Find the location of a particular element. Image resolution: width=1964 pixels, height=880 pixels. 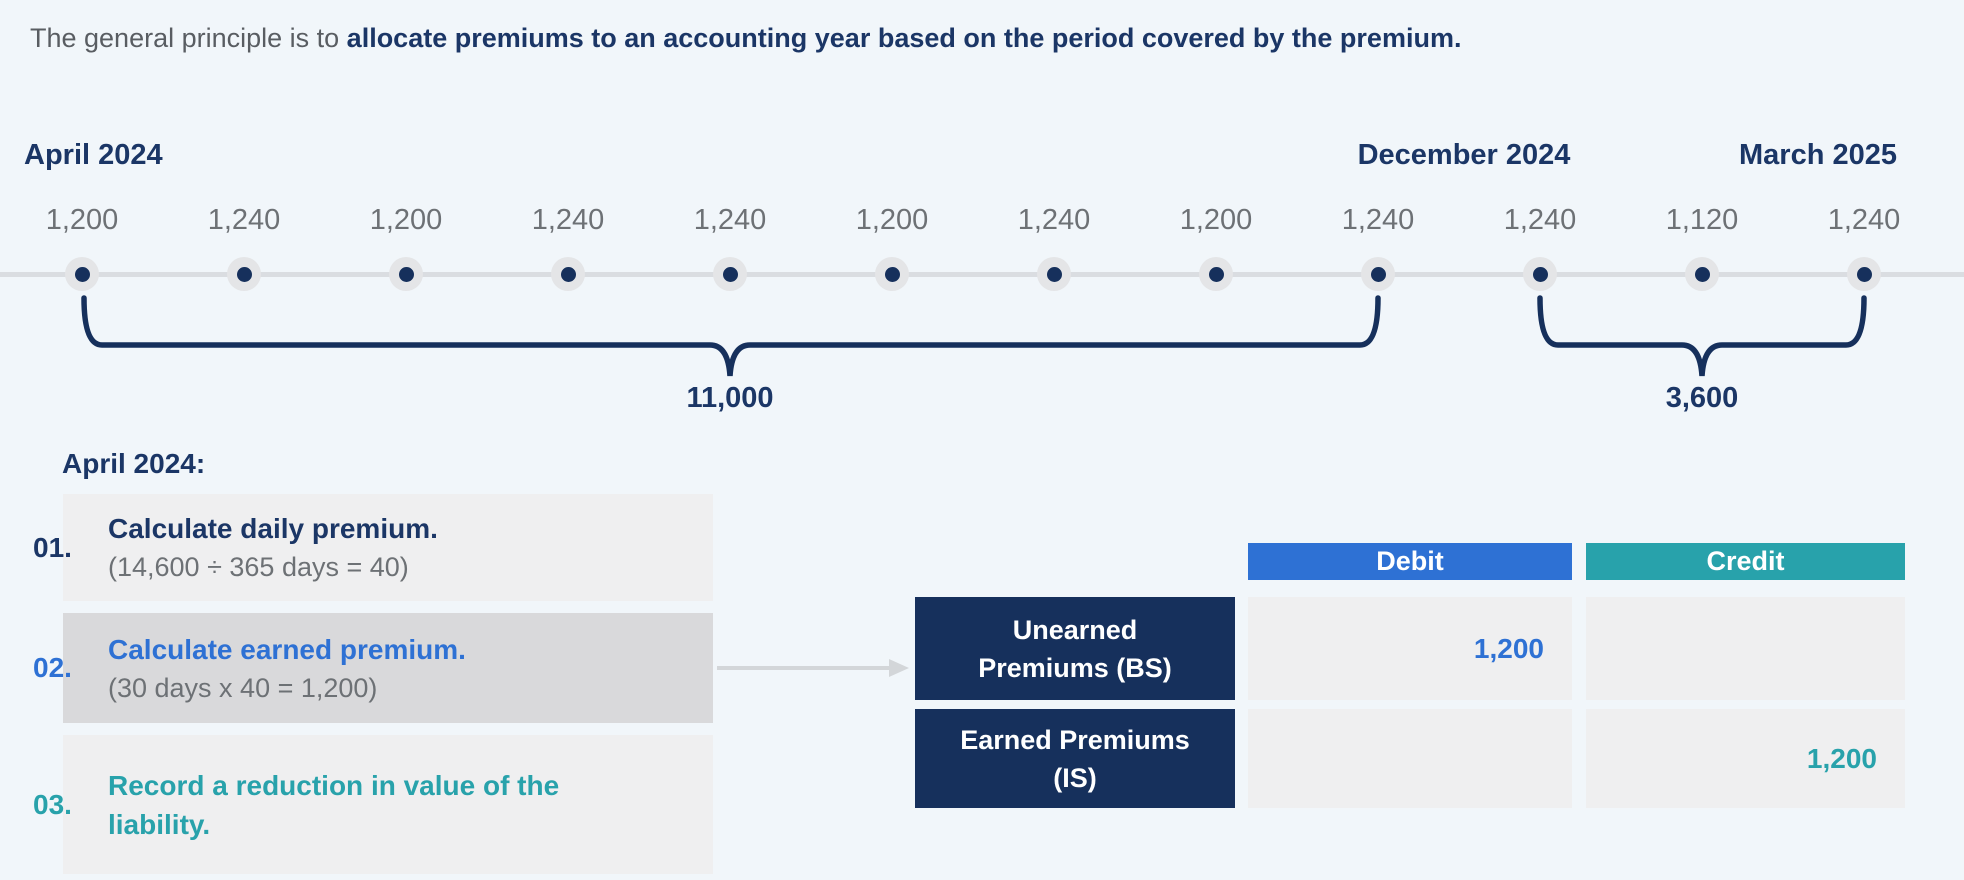

step-1-number: 01. is located at coordinates (52, 547).